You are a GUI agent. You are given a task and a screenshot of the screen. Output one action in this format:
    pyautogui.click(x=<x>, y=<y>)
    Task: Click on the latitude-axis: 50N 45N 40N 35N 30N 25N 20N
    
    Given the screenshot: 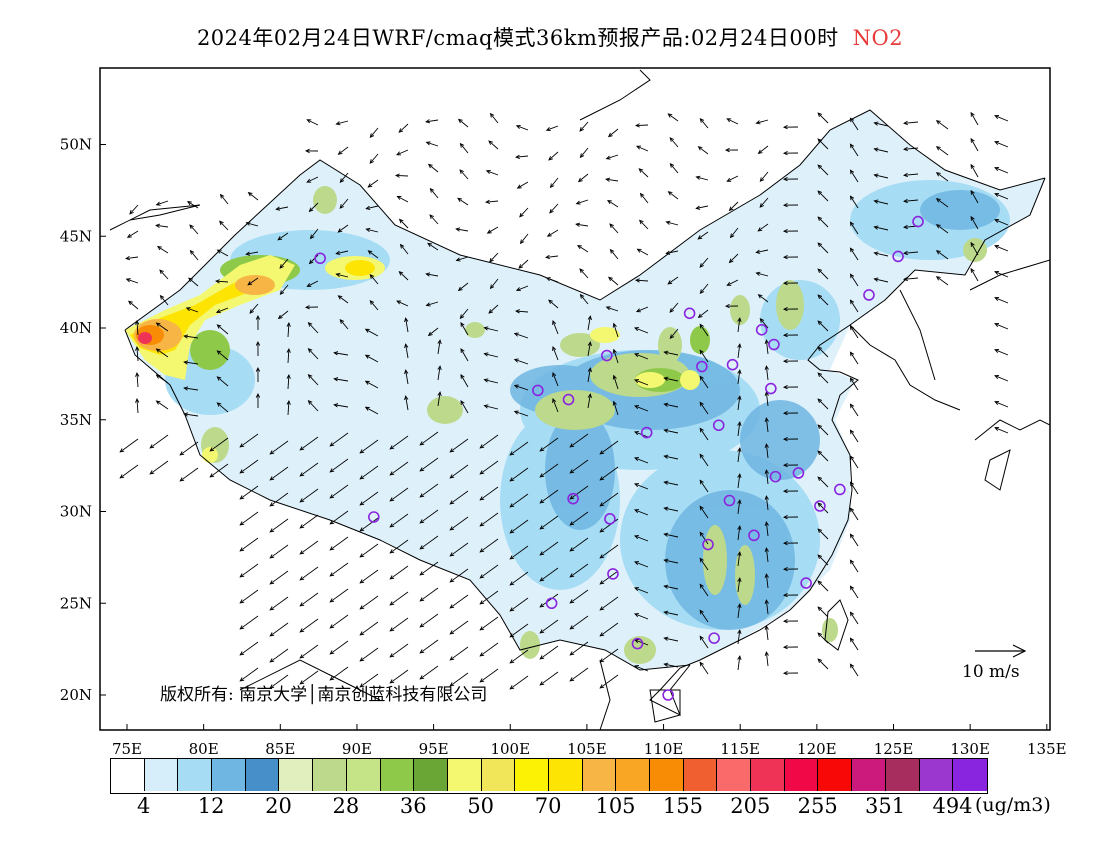 What is the action you would take?
    pyautogui.click(x=83, y=420)
    